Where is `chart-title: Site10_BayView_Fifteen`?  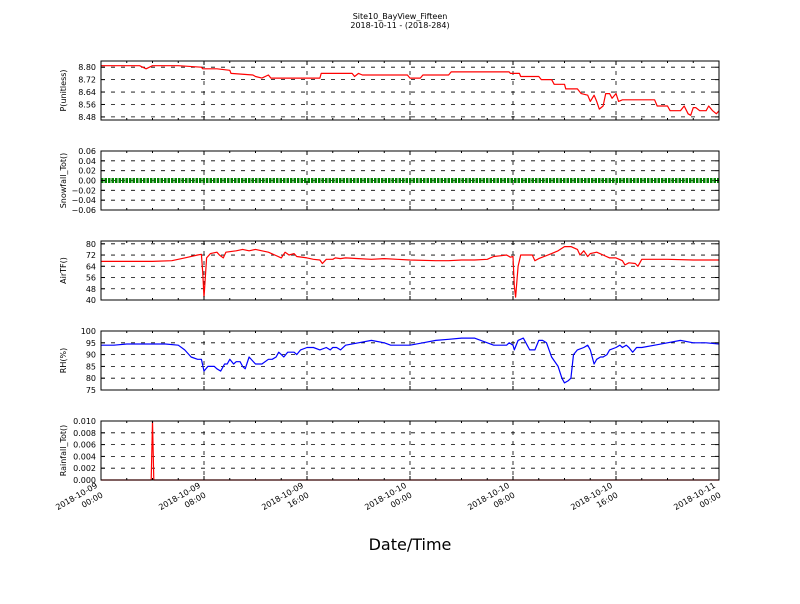
chart-title: Site10_BayView_Fifteen is located at coordinates (400, 16).